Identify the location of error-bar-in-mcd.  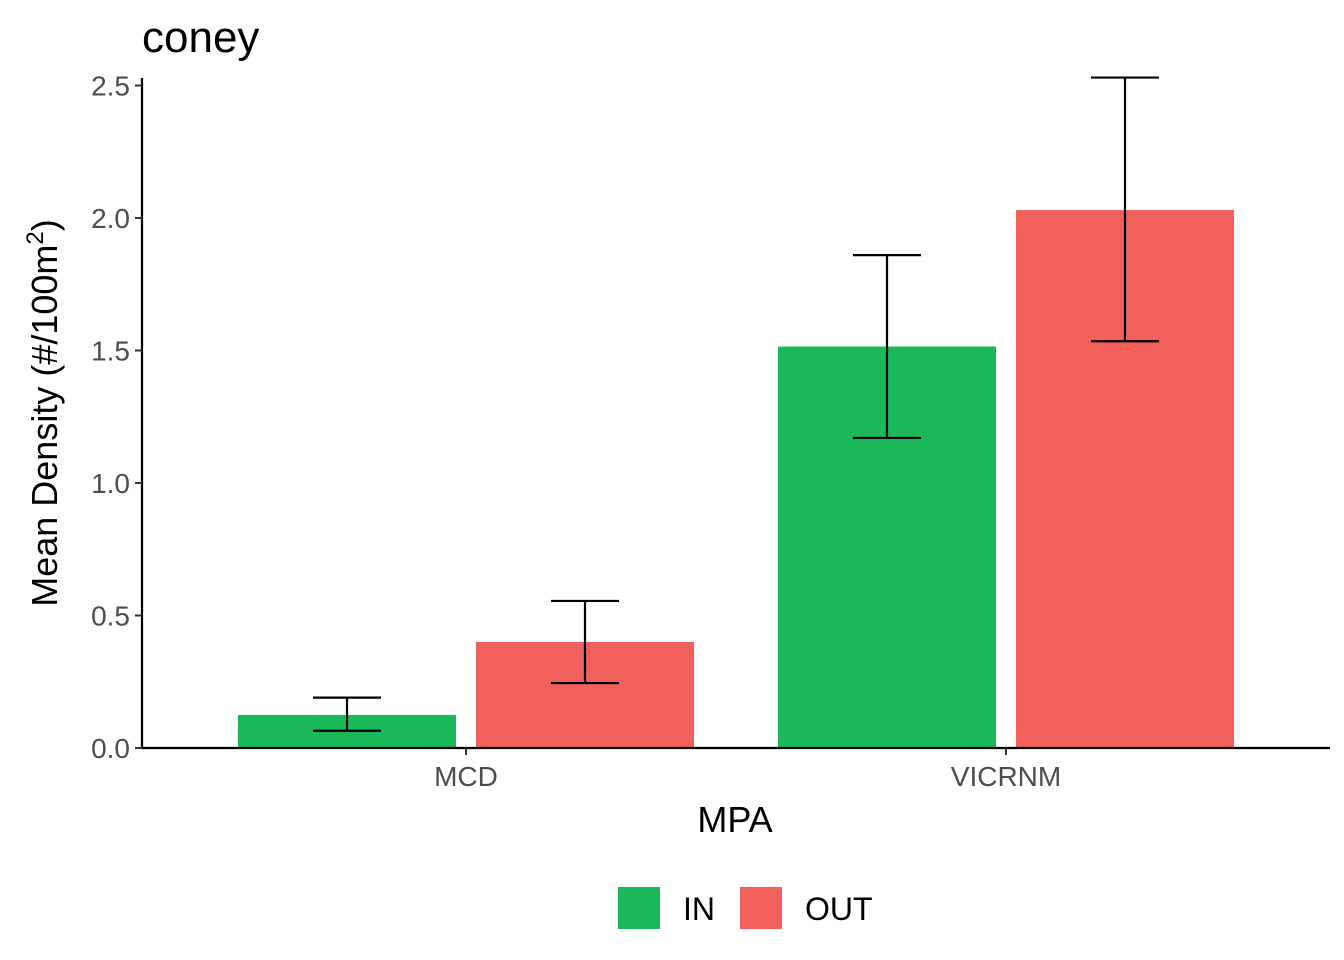
(347, 714).